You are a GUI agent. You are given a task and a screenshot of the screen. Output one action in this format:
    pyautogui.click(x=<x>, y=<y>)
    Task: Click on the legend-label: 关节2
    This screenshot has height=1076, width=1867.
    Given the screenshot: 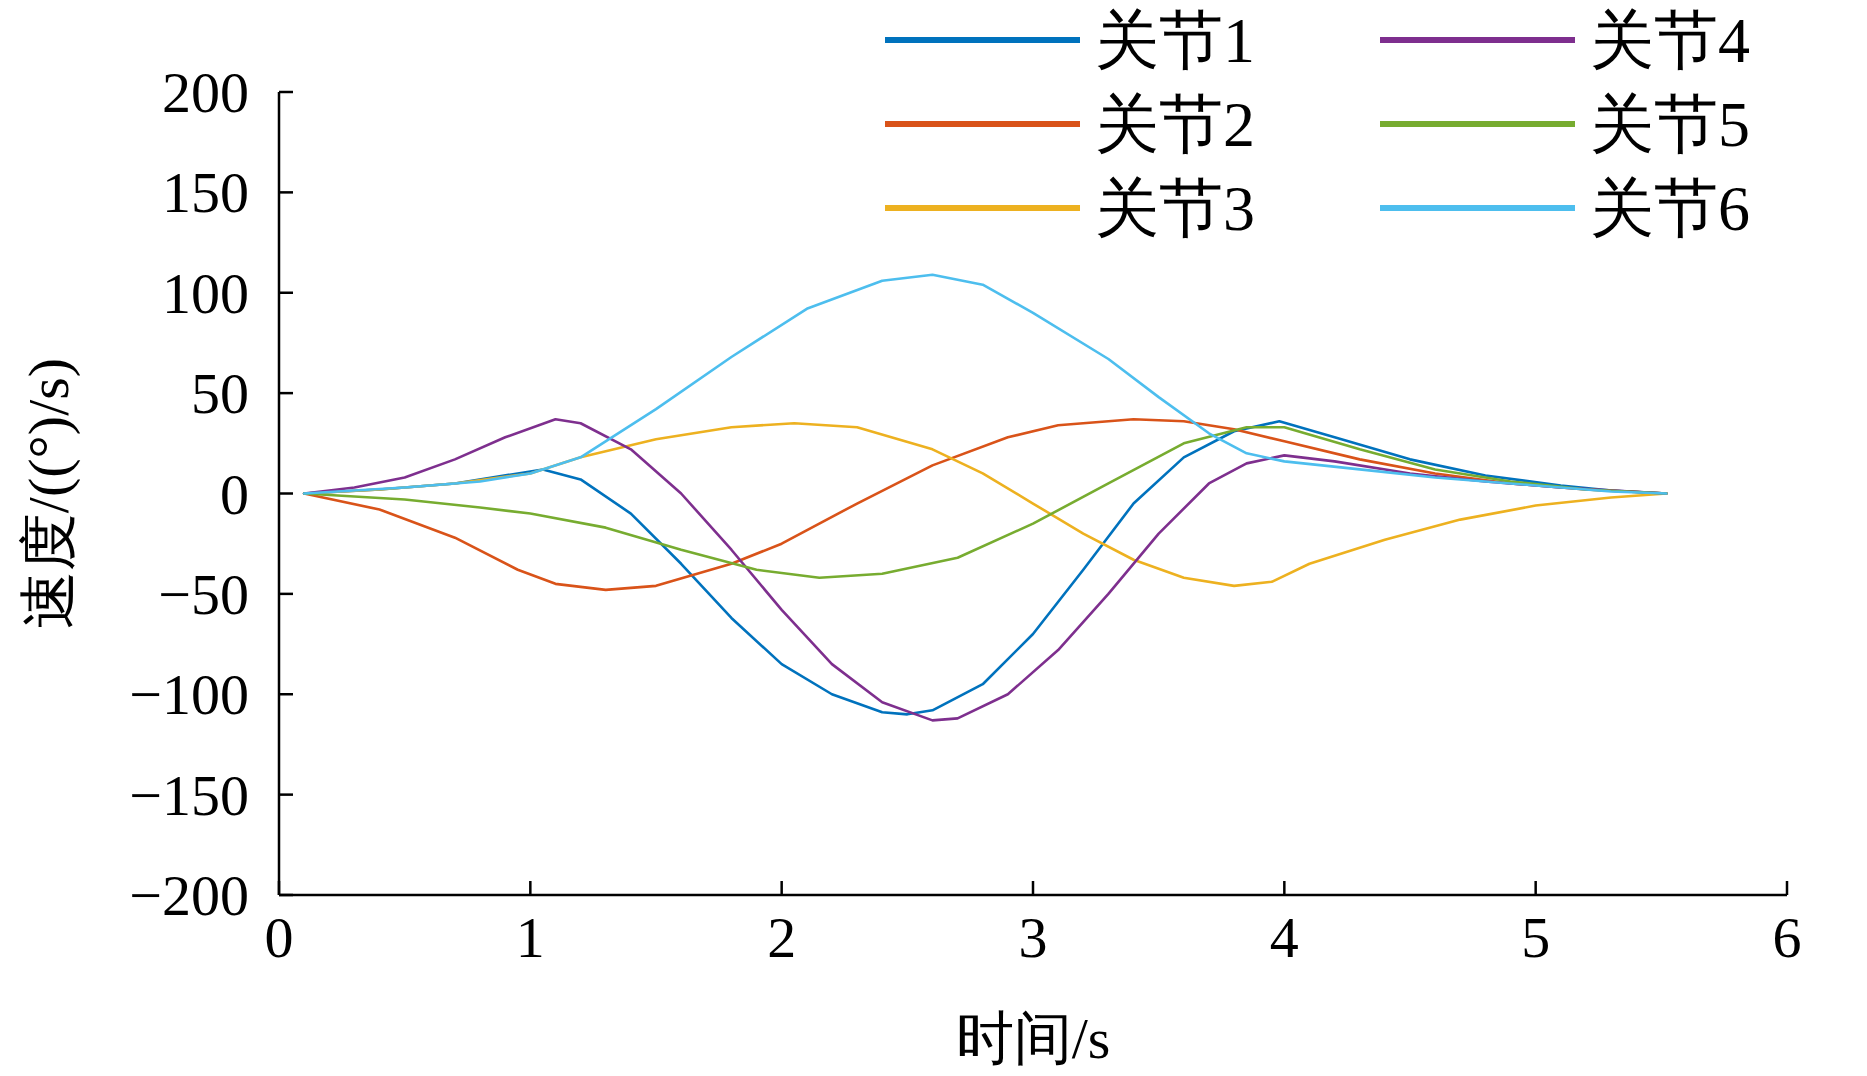 What is the action you would take?
    pyautogui.click(x=1175, y=124)
    